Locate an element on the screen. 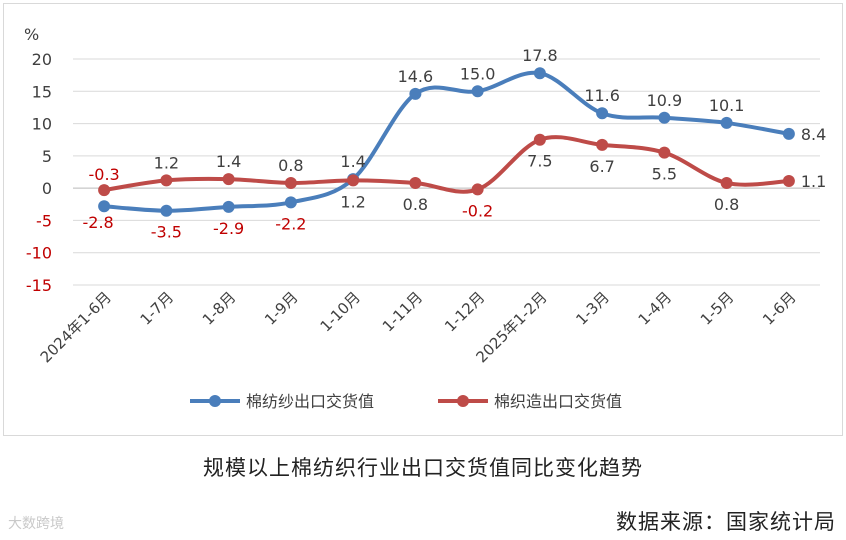 The image size is (846, 540). data-label: 15.0 is located at coordinates (478, 73).